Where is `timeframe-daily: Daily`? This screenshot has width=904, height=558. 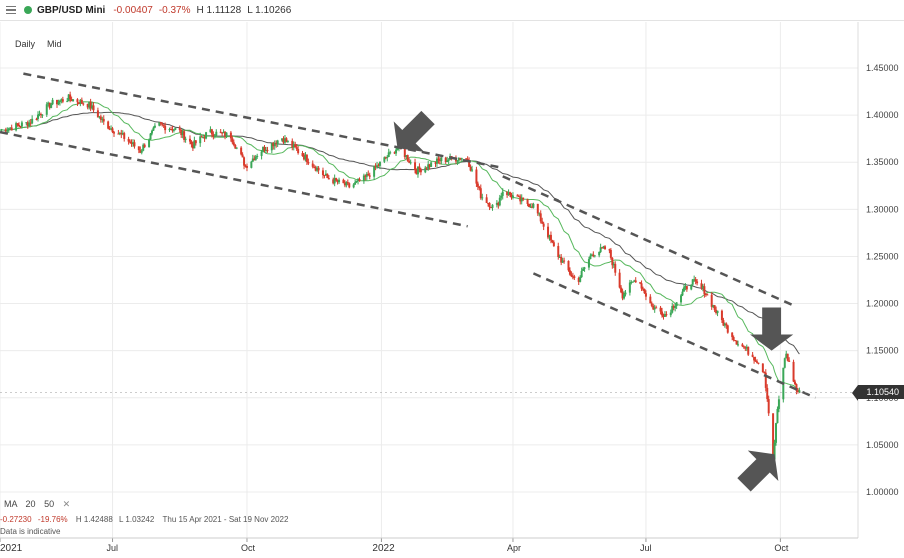
timeframe-daily: Daily is located at coordinates (25, 44).